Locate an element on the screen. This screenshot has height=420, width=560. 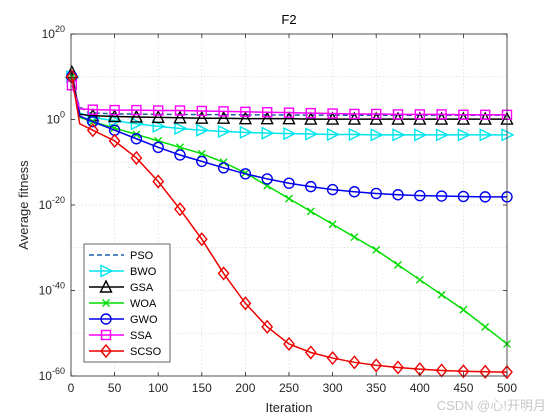
y-tick-label: 10-60 is located at coordinates (52, 374).